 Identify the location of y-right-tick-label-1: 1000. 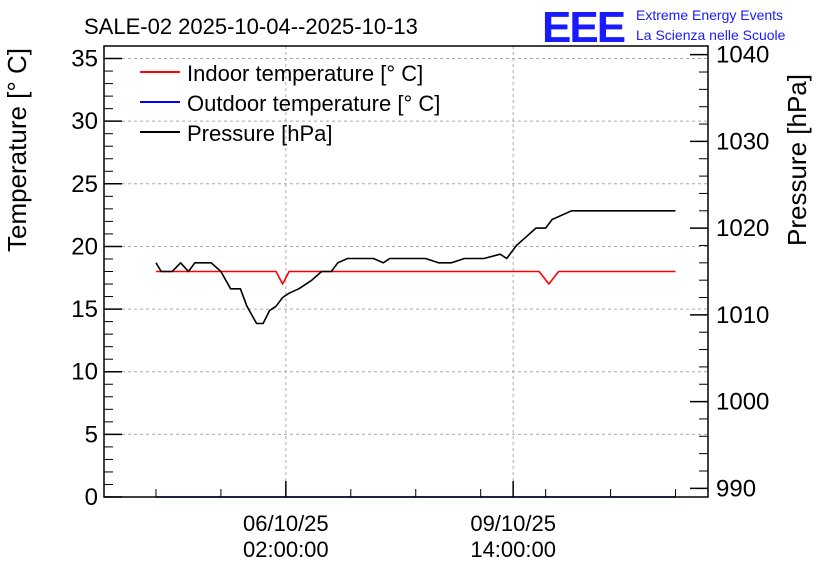
(742, 402).